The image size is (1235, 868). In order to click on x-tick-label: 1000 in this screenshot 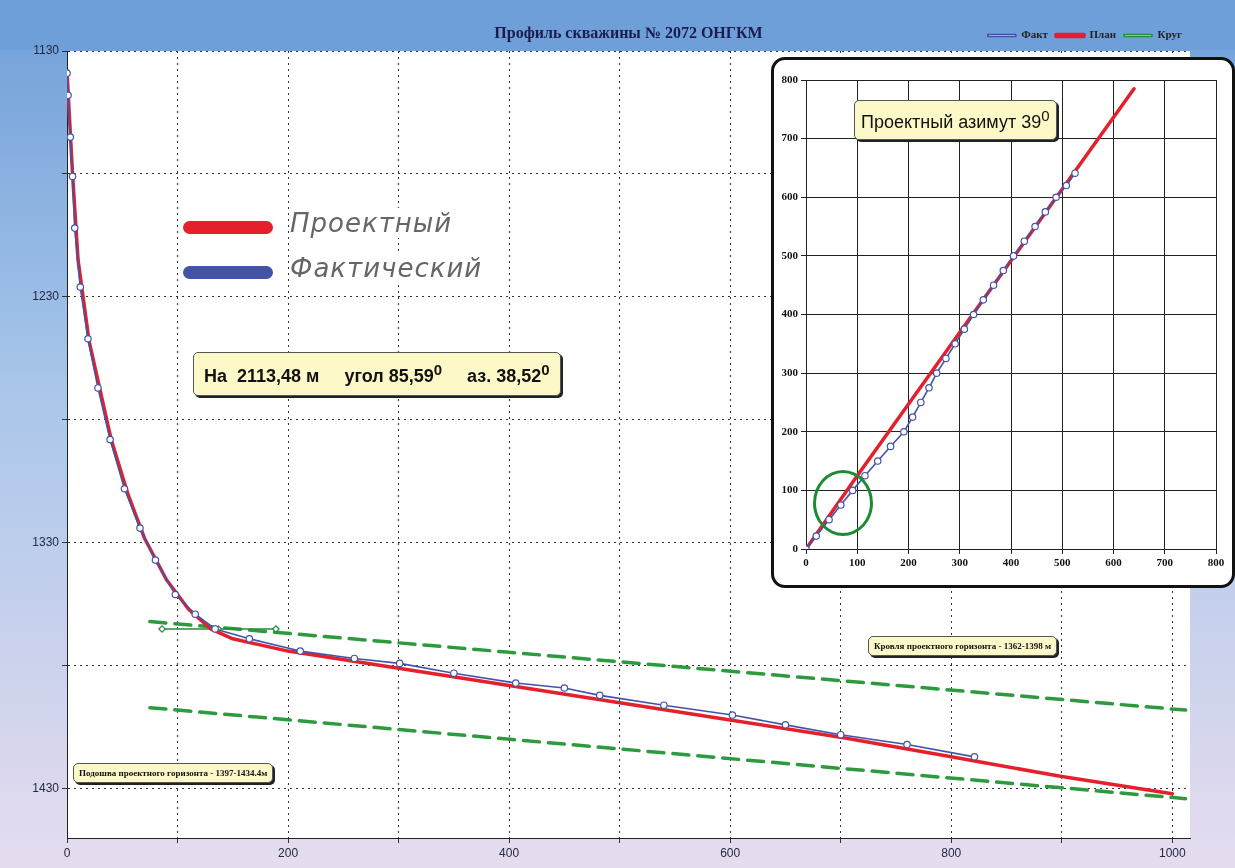, I will do `click(1172, 852)`.